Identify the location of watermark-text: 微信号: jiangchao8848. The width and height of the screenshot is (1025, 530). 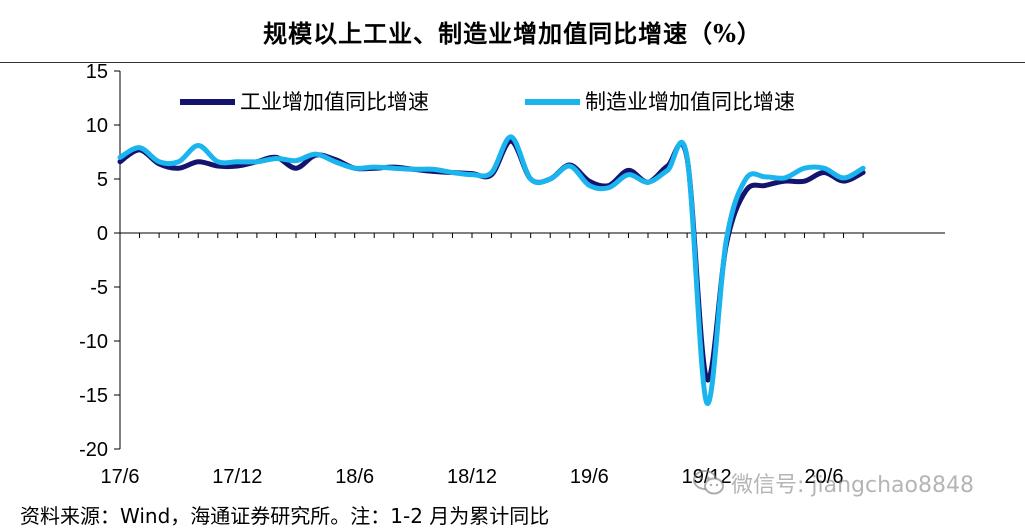
(852, 485).